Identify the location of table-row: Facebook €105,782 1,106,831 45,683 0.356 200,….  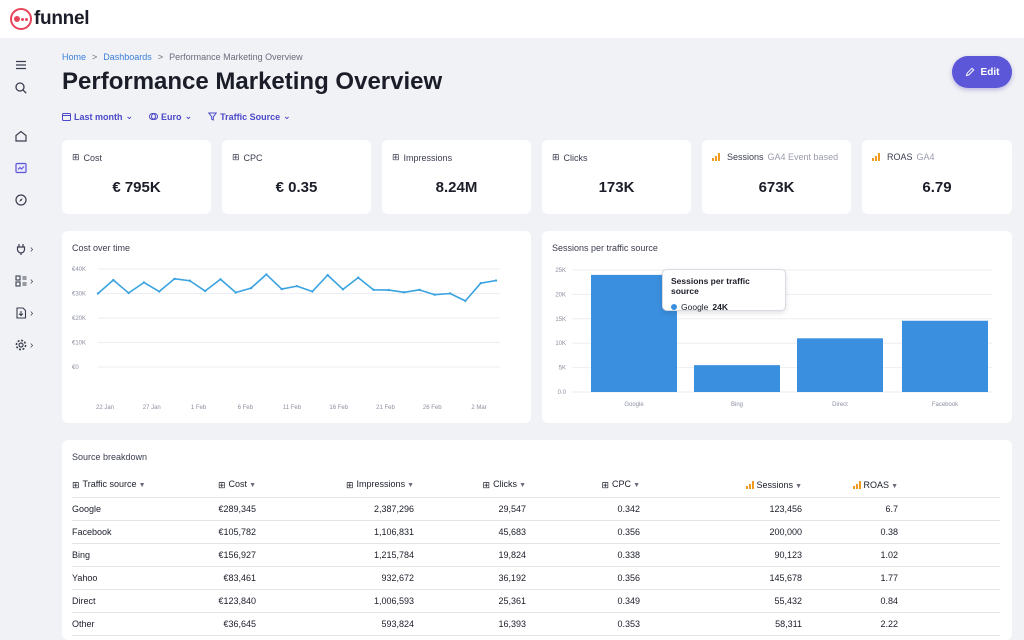
(536, 532).